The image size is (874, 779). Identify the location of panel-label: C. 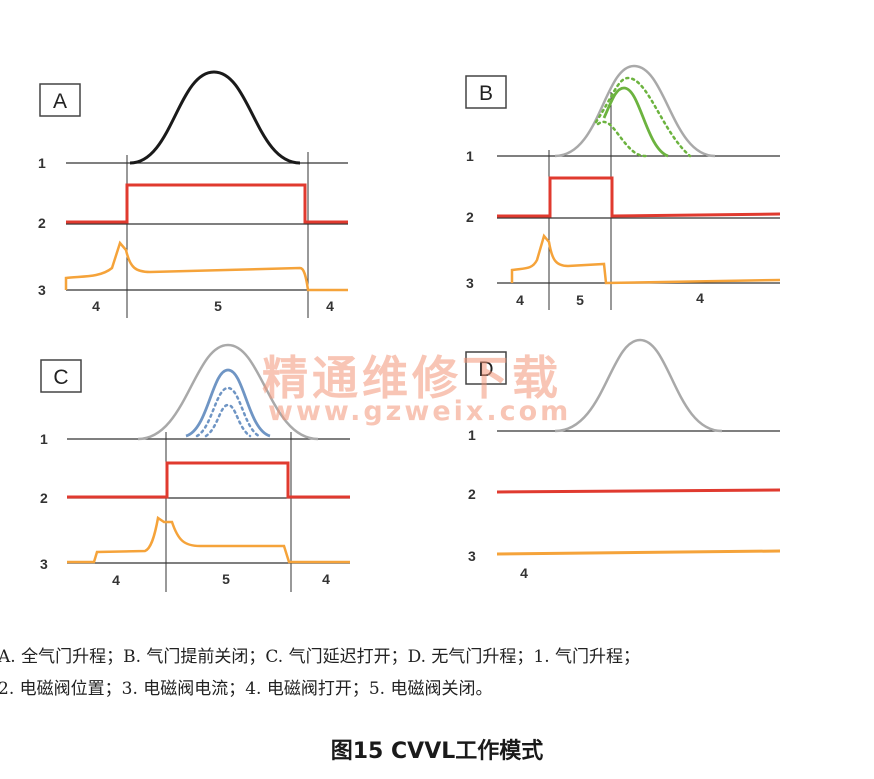
(60, 377).